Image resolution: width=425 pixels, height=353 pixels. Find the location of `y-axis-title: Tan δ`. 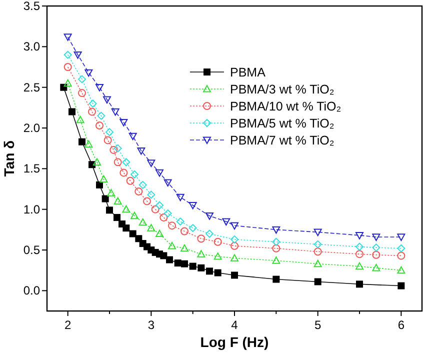

y-axis-title: Tan δ is located at coordinates (9, 158).